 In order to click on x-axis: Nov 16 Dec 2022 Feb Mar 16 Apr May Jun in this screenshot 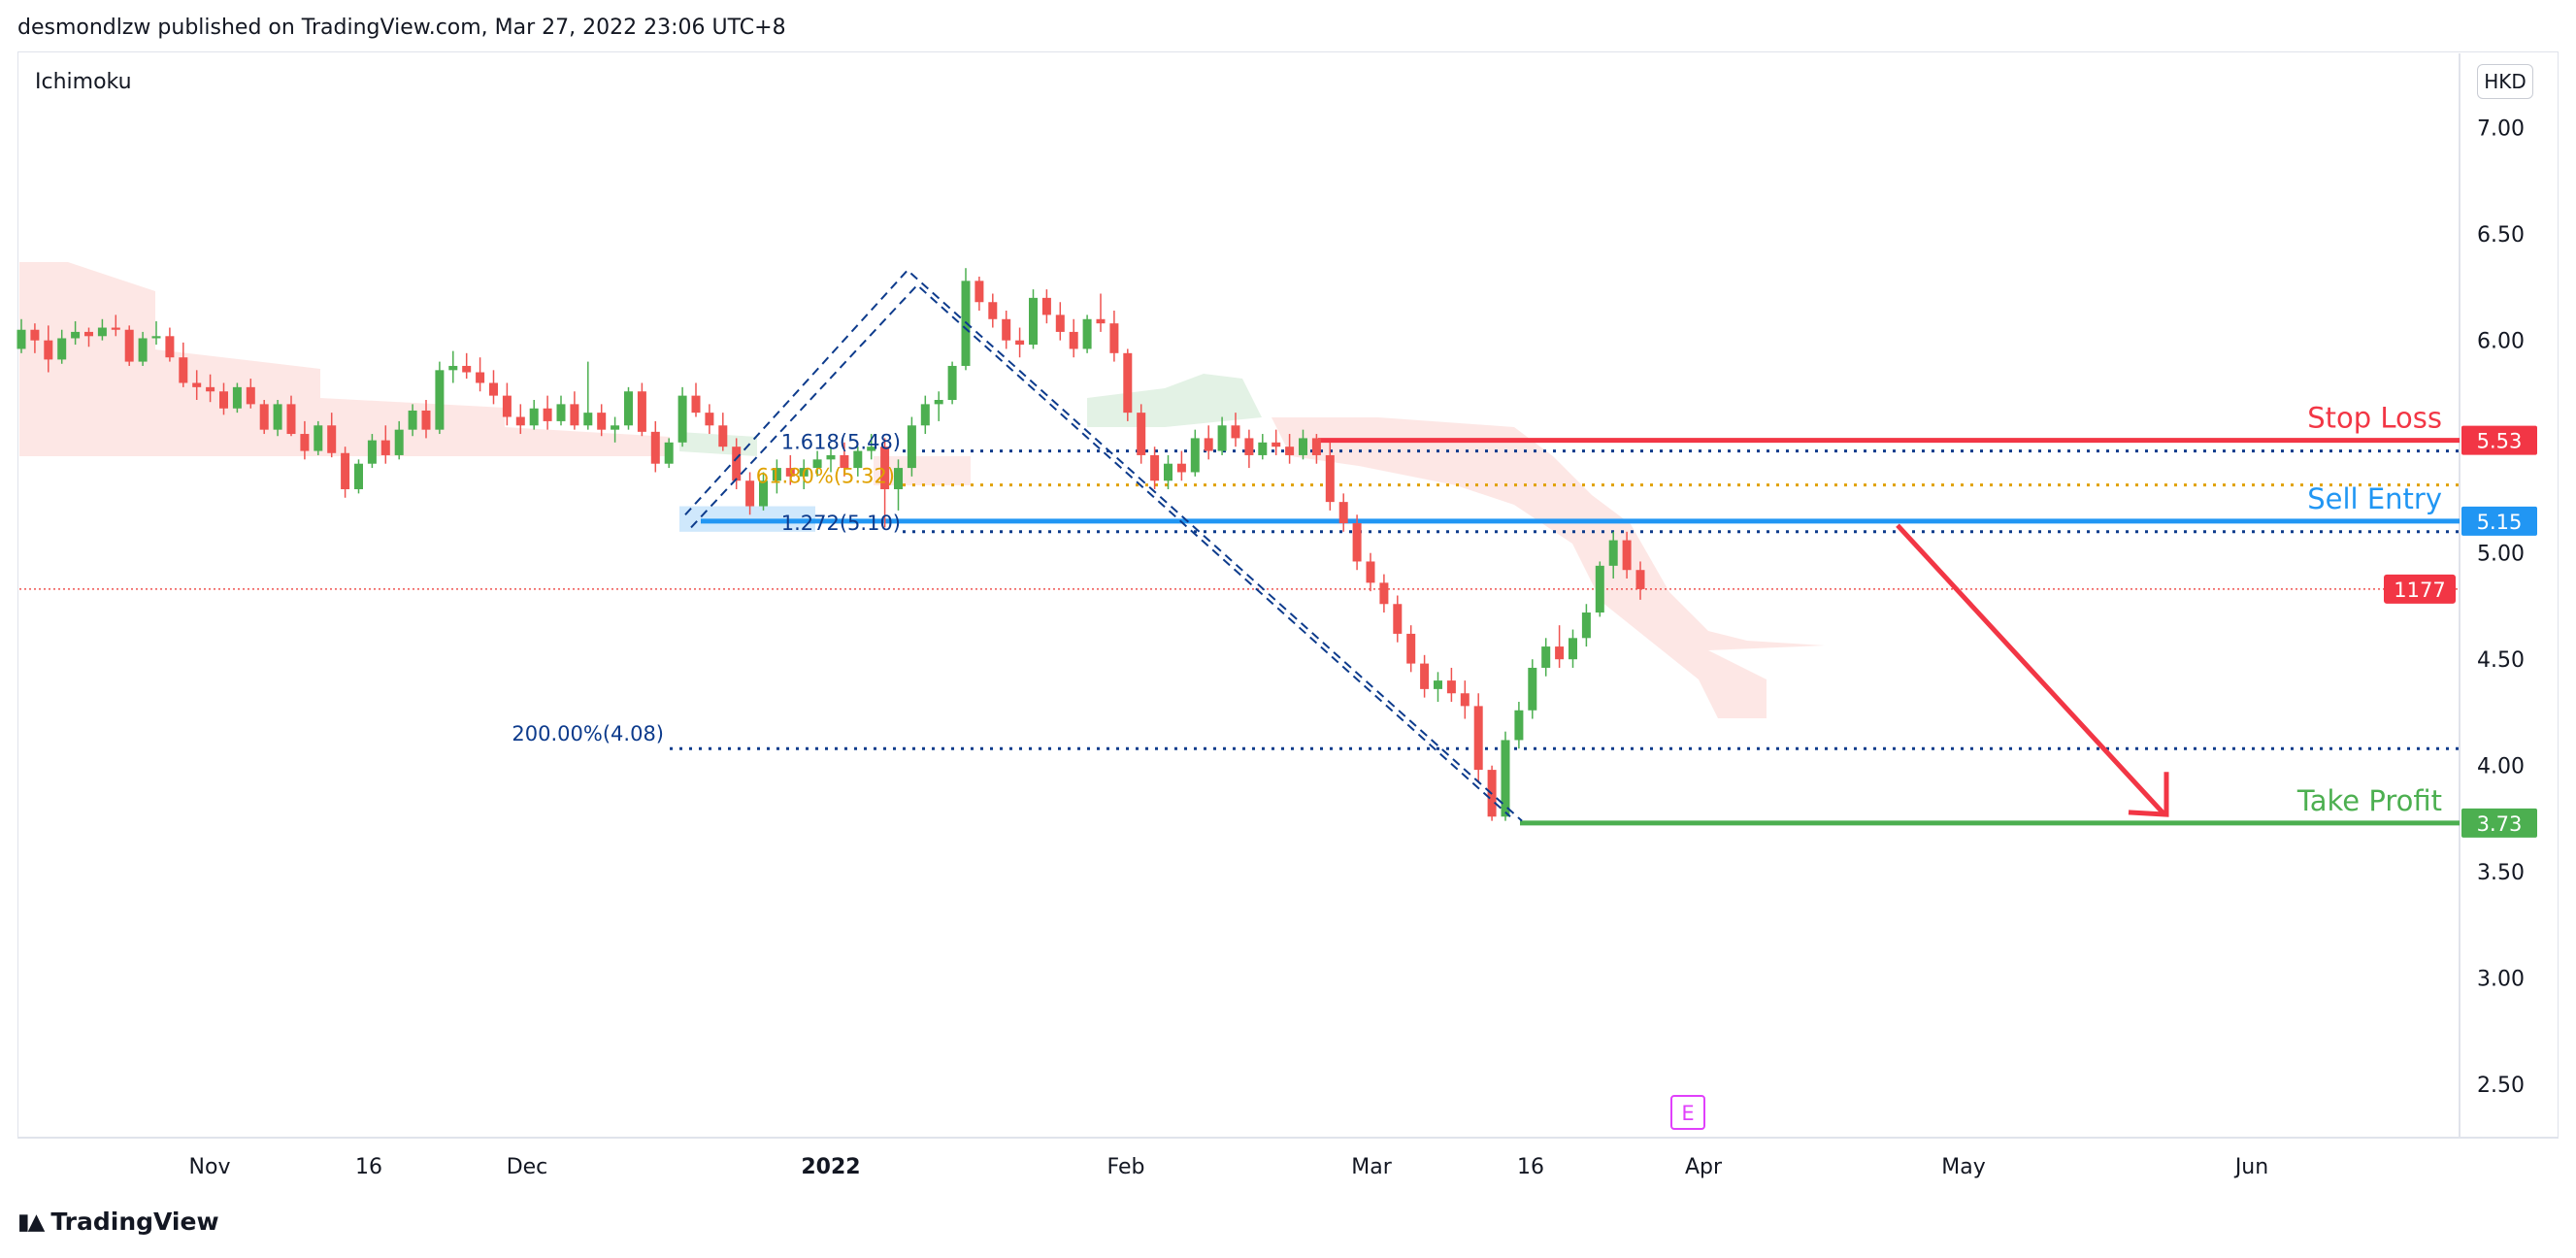, I will do `click(1229, 1167)`.